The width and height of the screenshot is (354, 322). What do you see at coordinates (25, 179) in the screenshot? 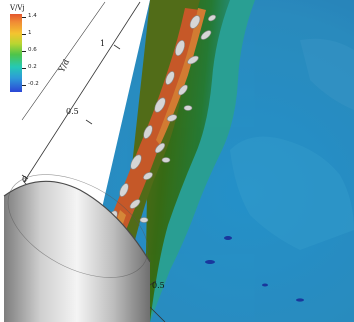
I see `y-tick-label: 0` at bounding box center [25, 179].